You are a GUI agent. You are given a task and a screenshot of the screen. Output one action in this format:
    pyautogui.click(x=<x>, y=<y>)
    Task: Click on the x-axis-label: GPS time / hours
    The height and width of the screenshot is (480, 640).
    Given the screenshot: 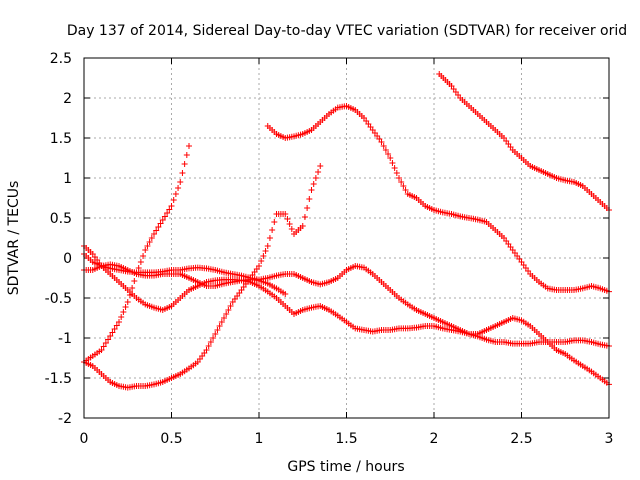 What is the action you would take?
    pyautogui.click(x=345, y=467)
    